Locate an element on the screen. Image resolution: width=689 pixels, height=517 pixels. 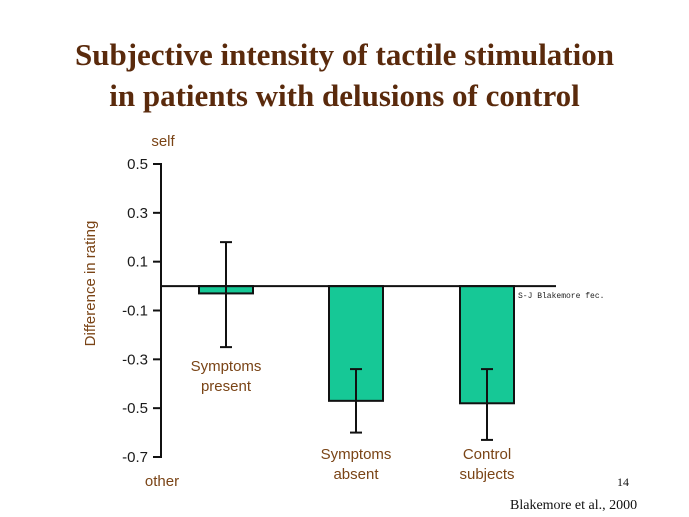
y-axis-label: Difference in rating is located at coordinates (90, 284).